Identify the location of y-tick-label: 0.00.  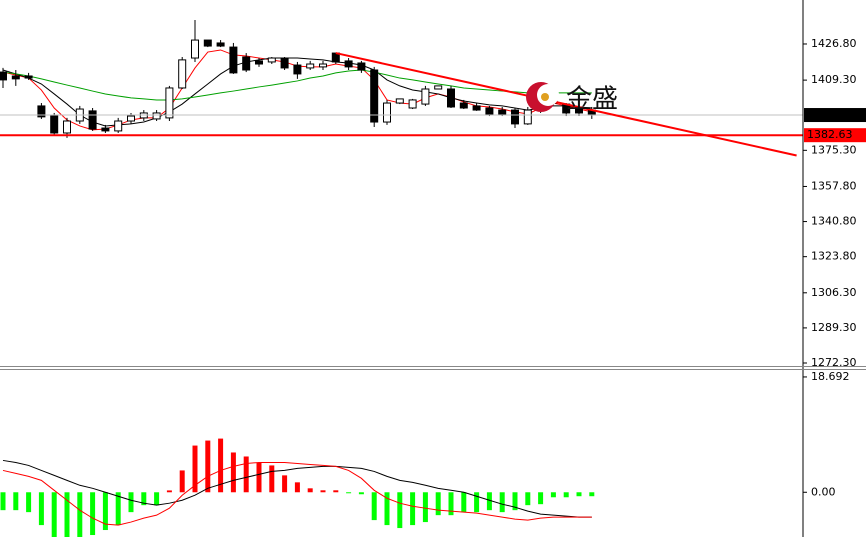
(823, 491).